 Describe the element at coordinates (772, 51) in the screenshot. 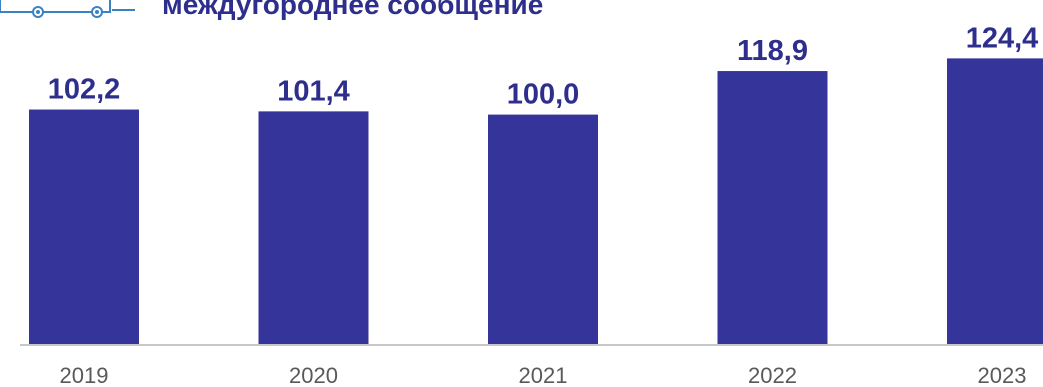

I see `value-label-2022: 118,9` at that location.